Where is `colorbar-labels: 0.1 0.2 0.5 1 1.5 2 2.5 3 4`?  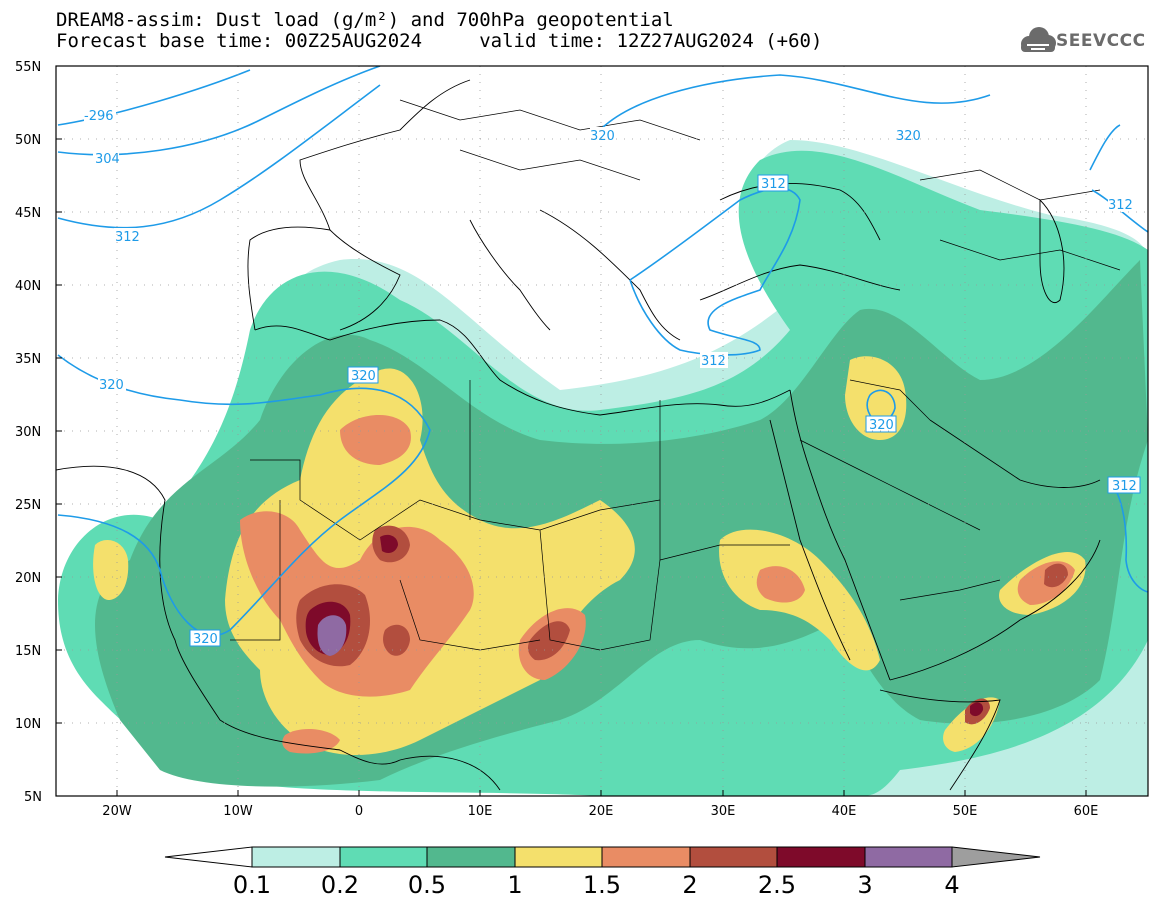
colorbar-labels: 0.1 0.2 0.5 1 1.5 2 2.5 3 4 is located at coordinates (596, 885).